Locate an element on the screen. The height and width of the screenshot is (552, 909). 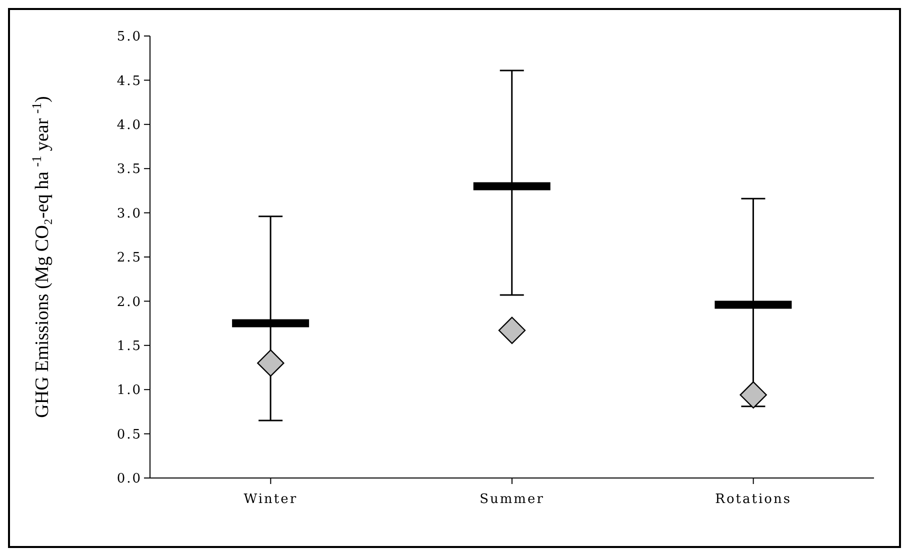
y-tick-label: 1.0 is located at coordinates (129, 390).